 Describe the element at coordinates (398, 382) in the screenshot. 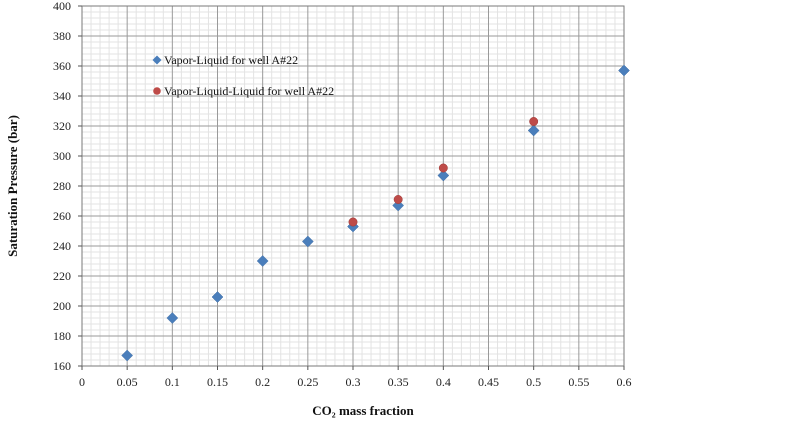

I see `x-tick-label: 0.35` at that location.